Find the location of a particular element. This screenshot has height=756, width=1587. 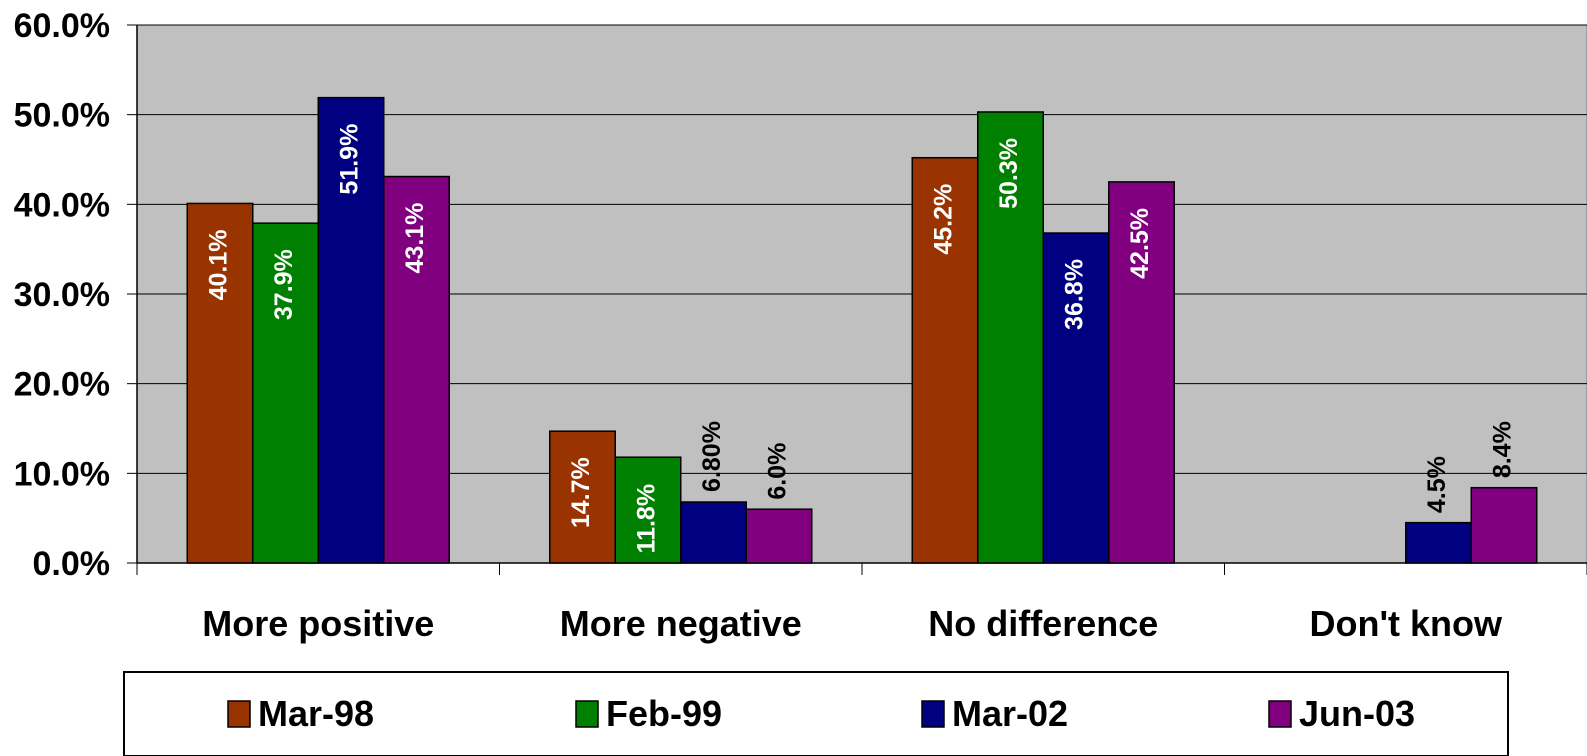

y-axis: 0.0% 10.0% 20.0% 30.0% 40.0% 50.0% 60.0% is located at coordinates (76, 295).